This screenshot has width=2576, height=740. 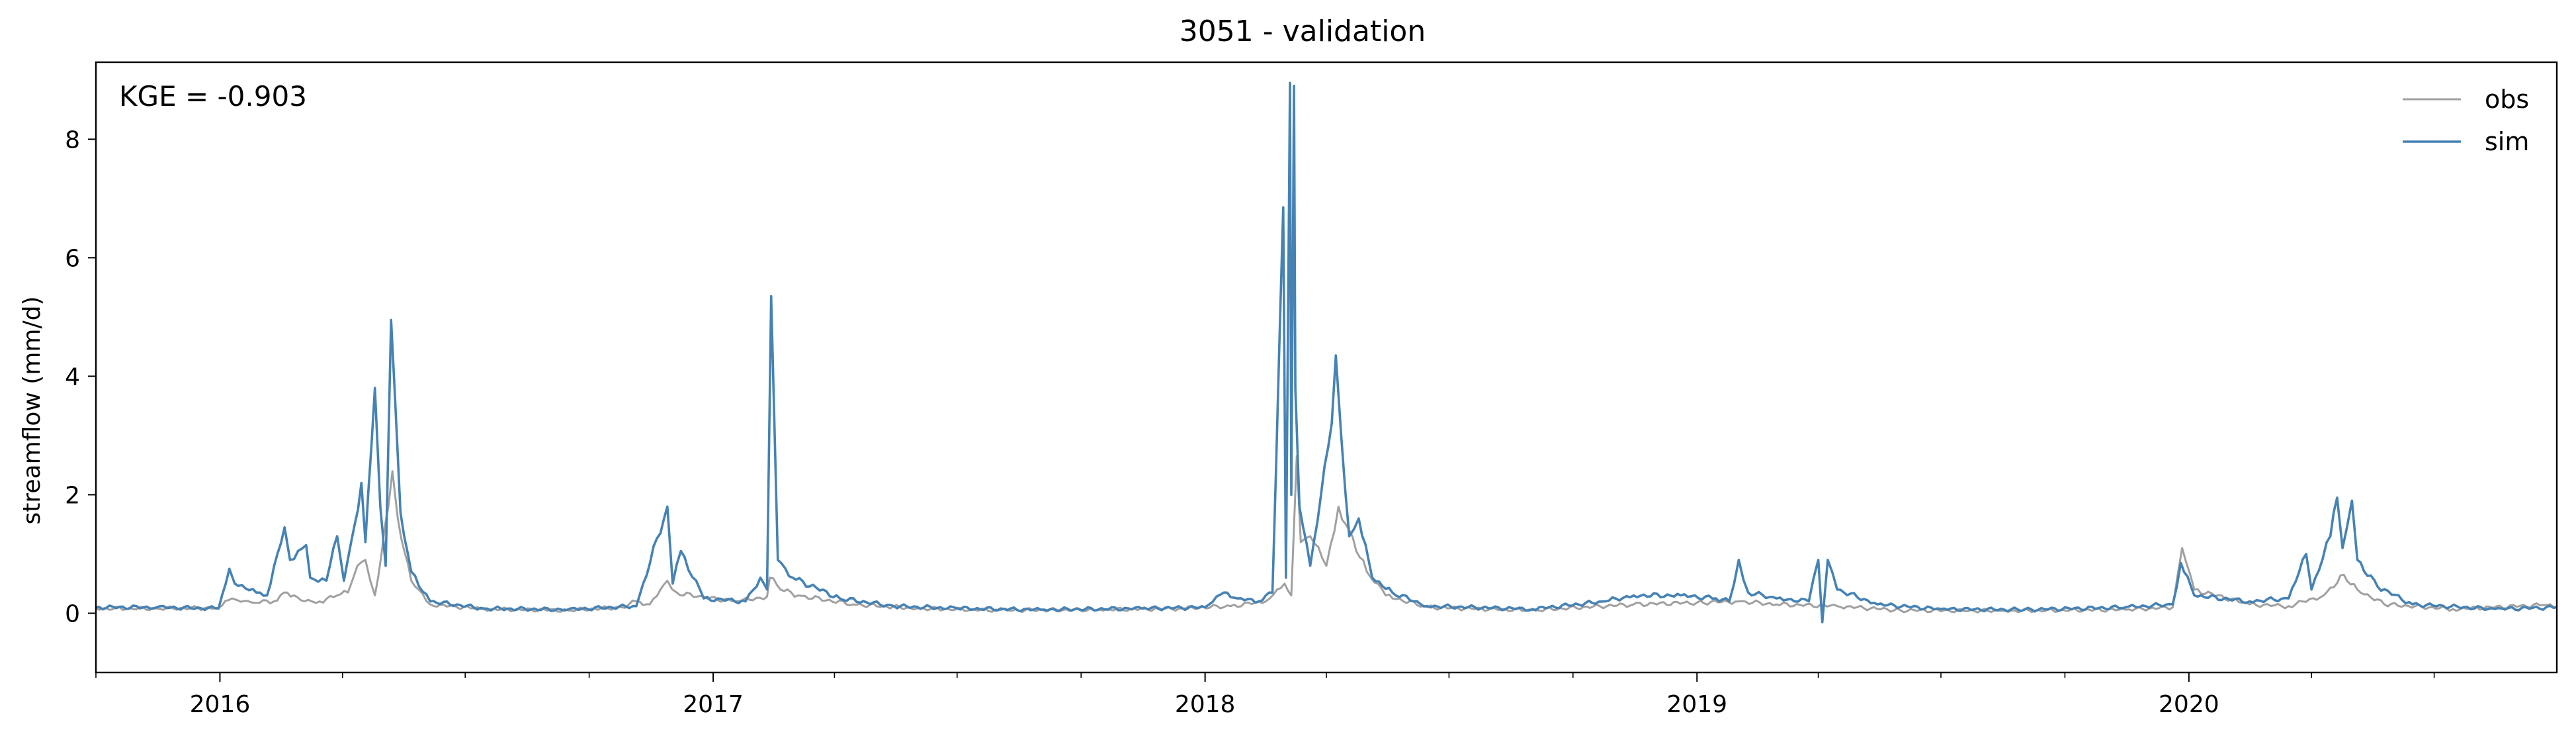 What do you see at coordinates (1265, 695) in the screenshot?
I see `x-axis: 2016 2017 2018 2019 2020` at bounding box center [1265, 695].